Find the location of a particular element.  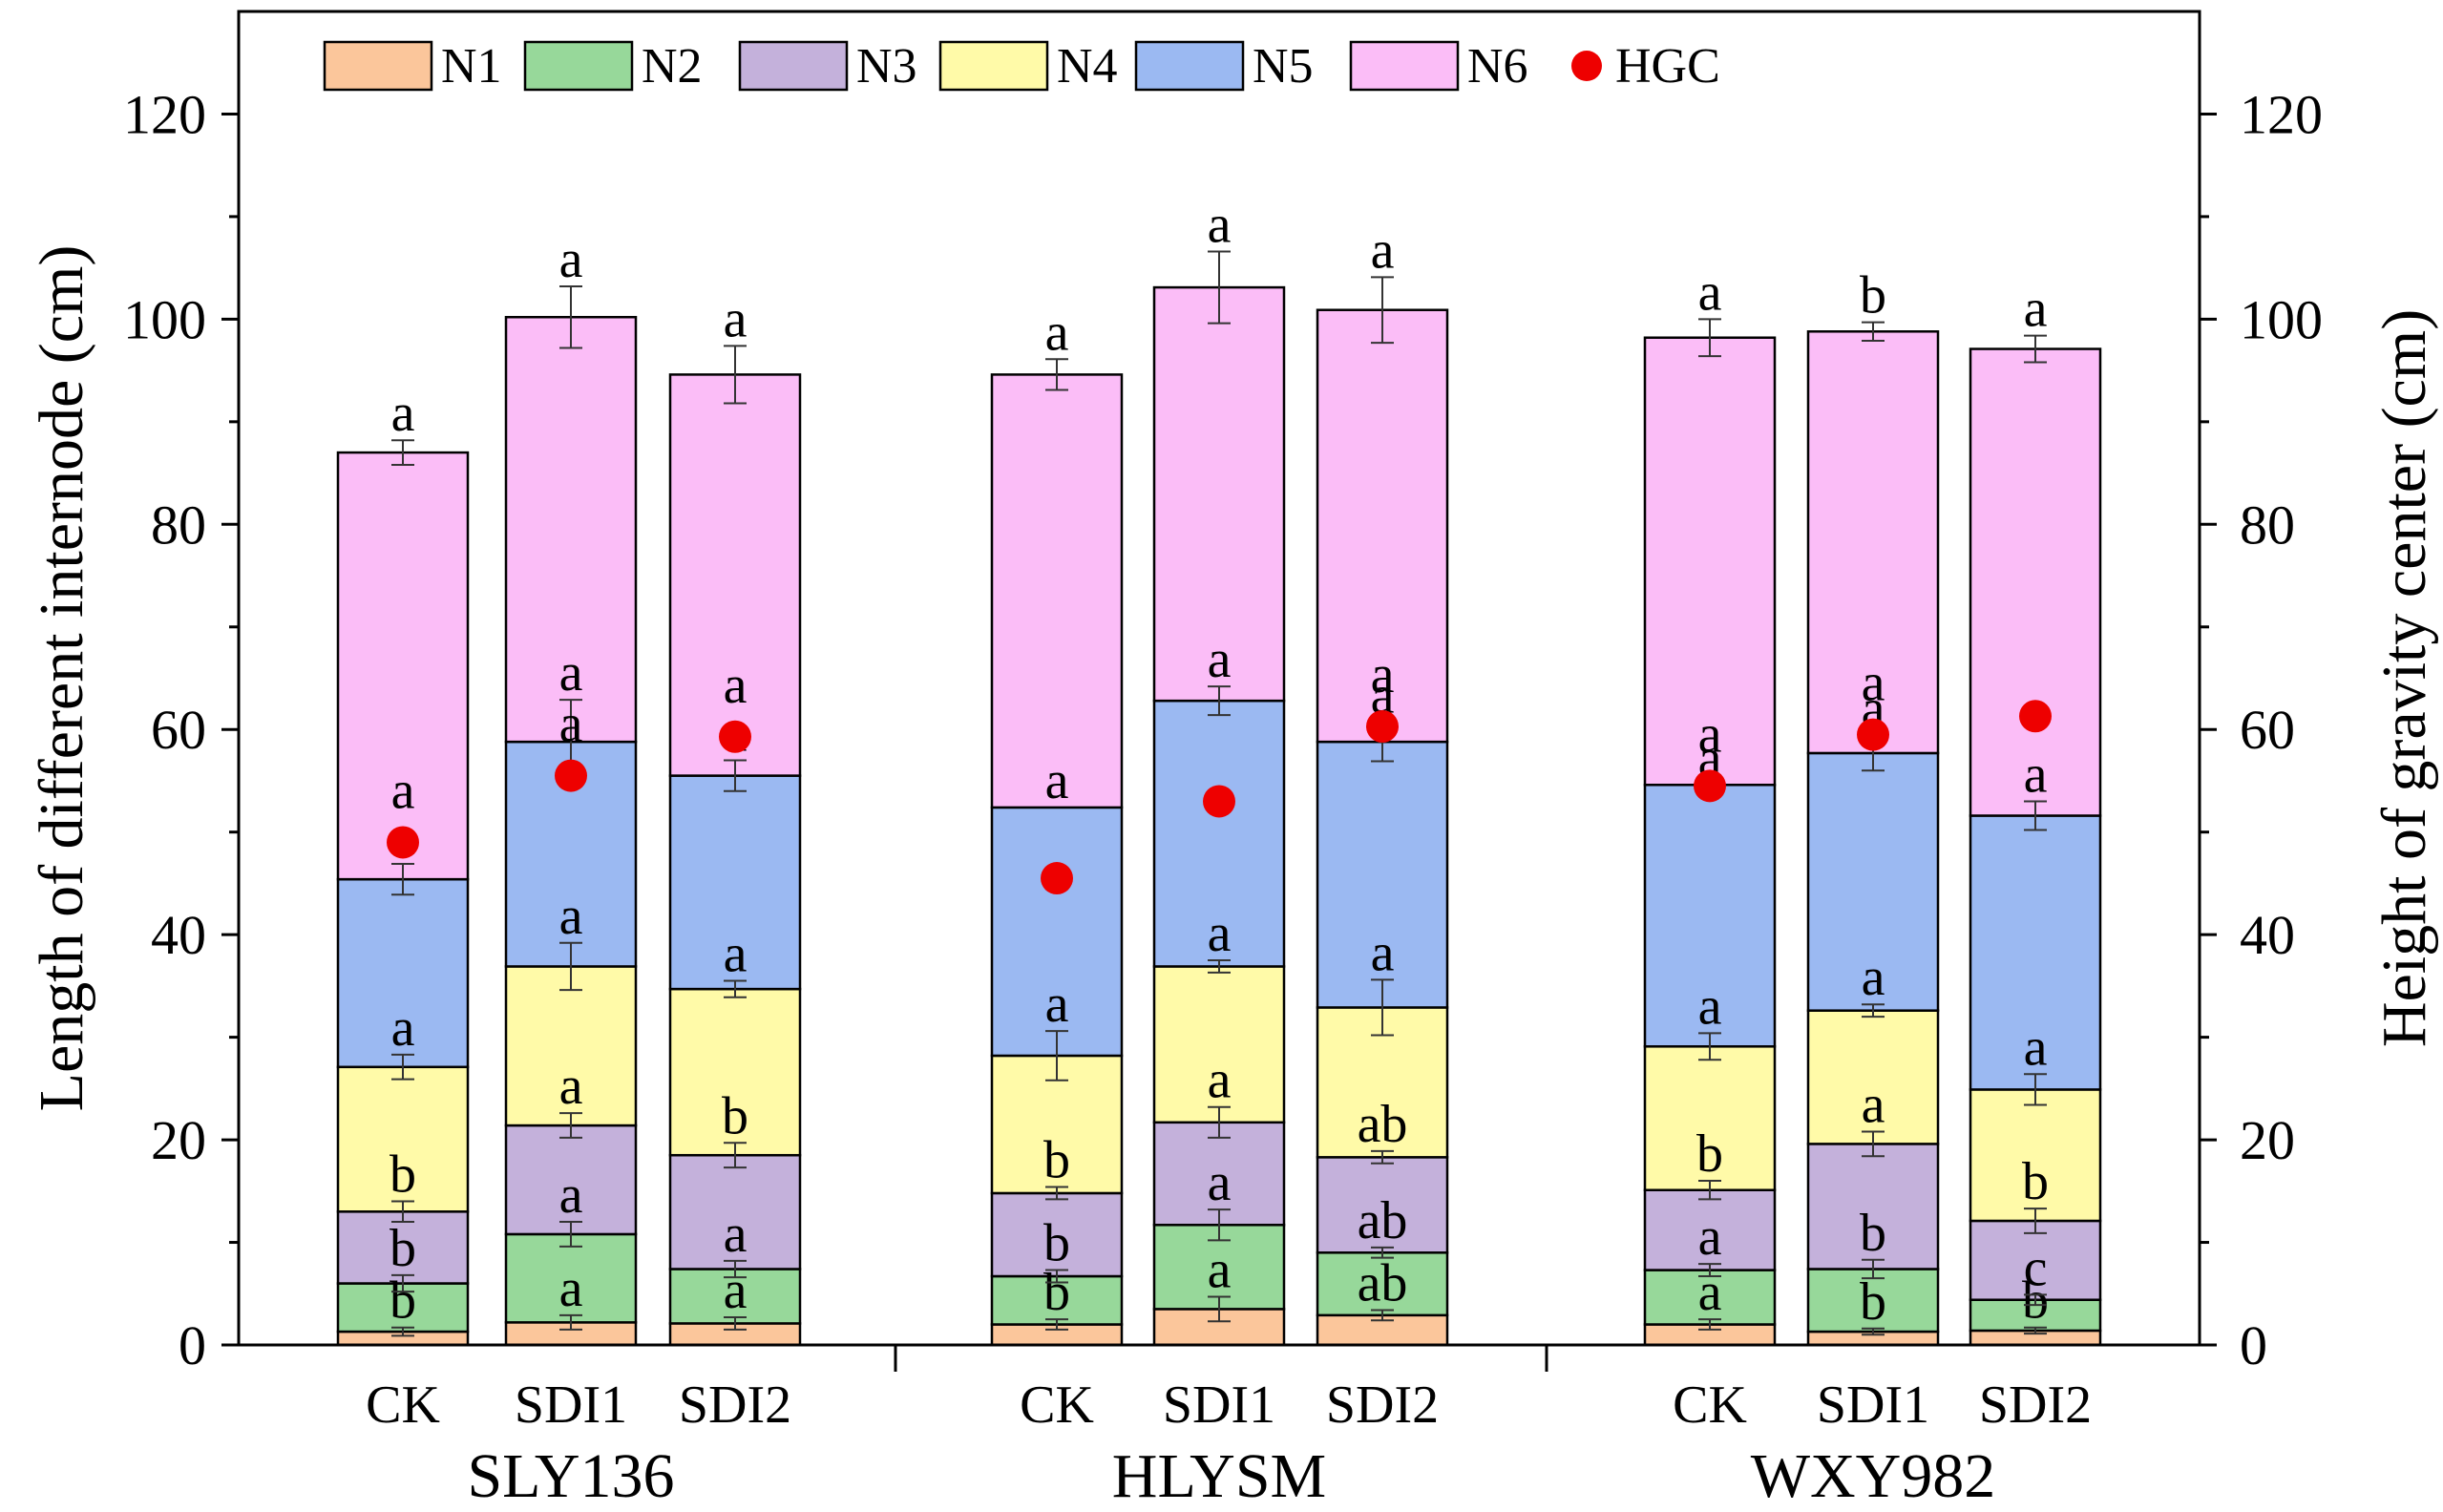

legend-hgc-marker is located at coordinates (1586, 66).